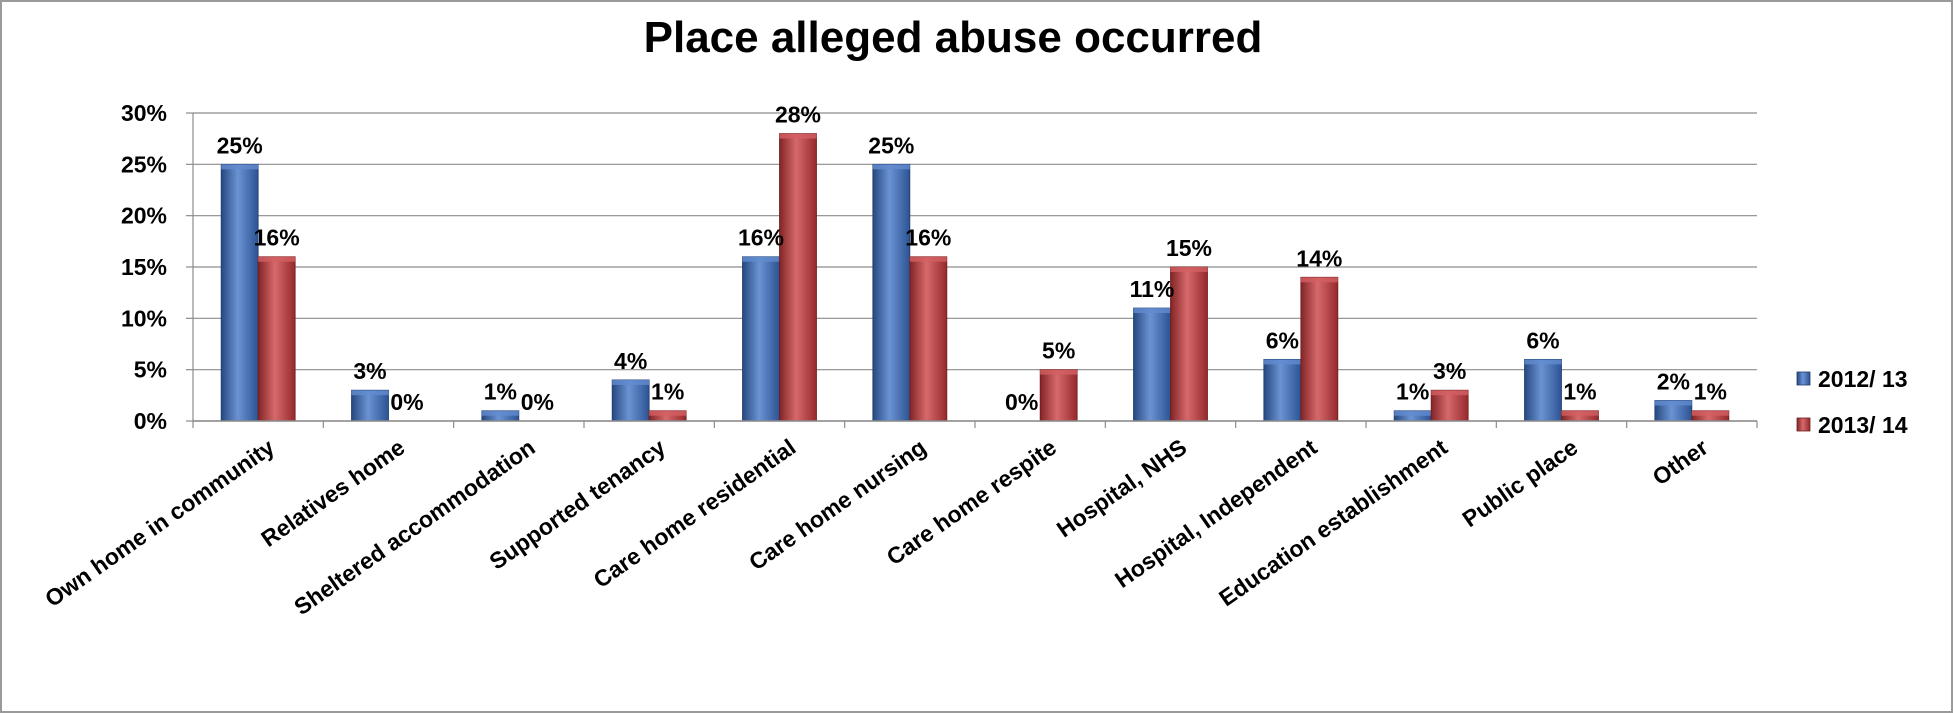 The width and height of the screenshot is (1953, 713). I want to click on data-label: 11%, so click(1152, 289).